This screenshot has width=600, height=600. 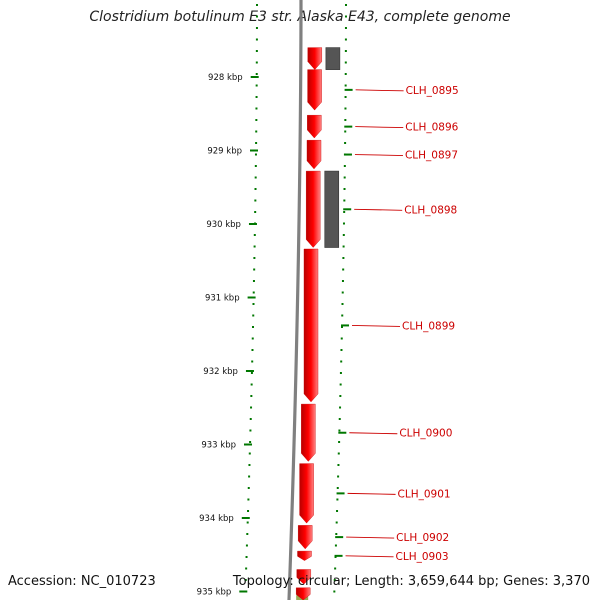 I want to click on scale-tick-label: 931 kbp, so click(x=222, y=299).